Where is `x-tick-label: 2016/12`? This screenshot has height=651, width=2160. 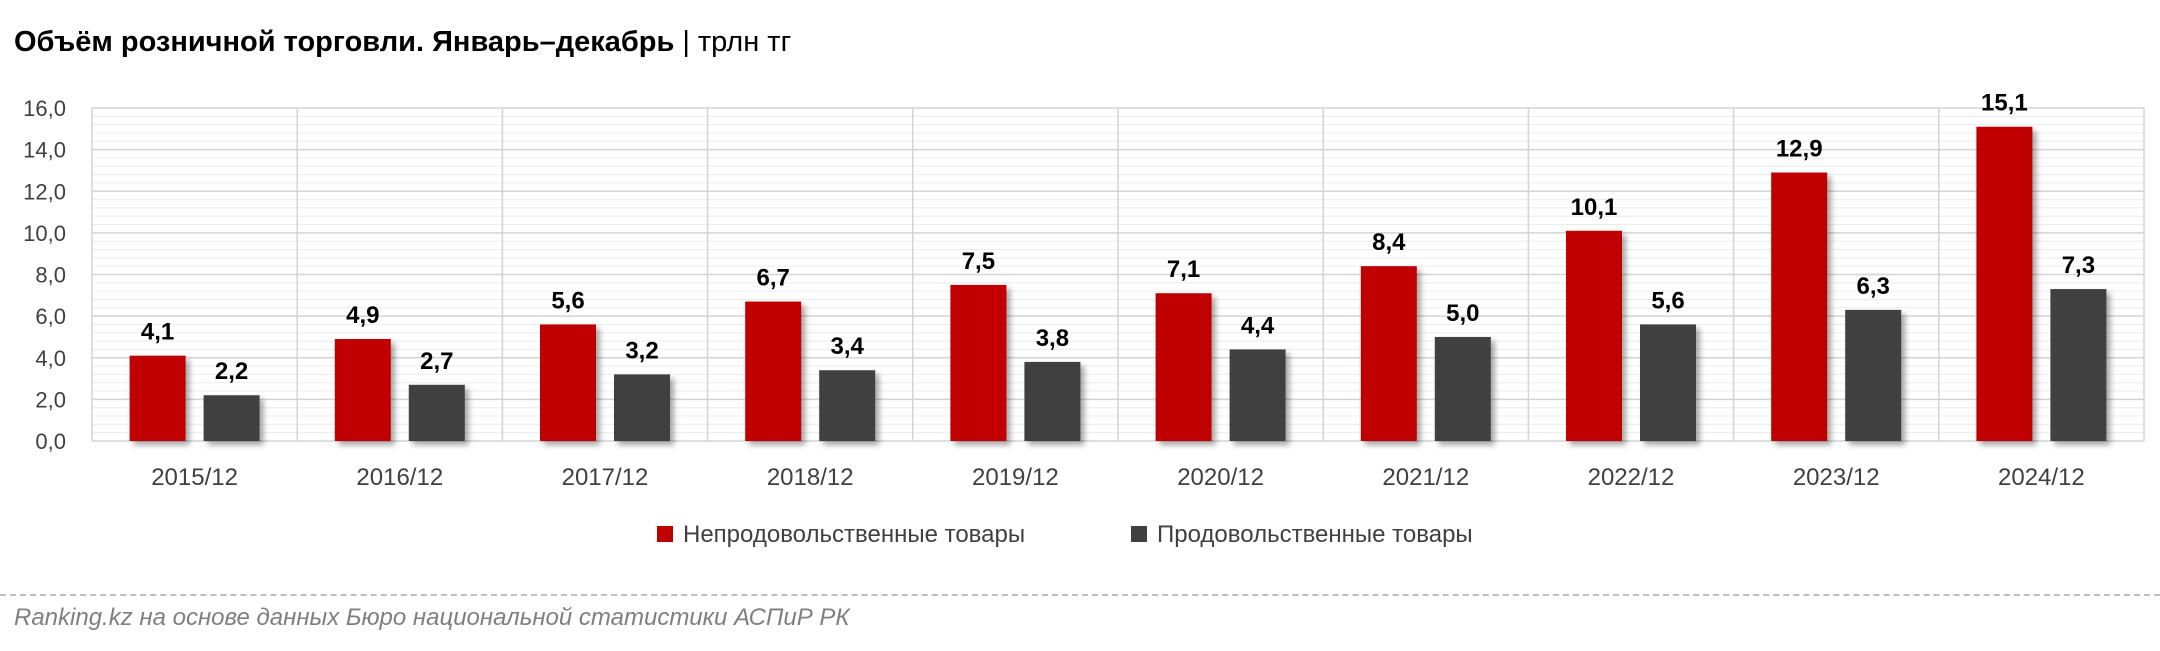
x-tick-label: 2016/12 is located at coordinates (399, 477).